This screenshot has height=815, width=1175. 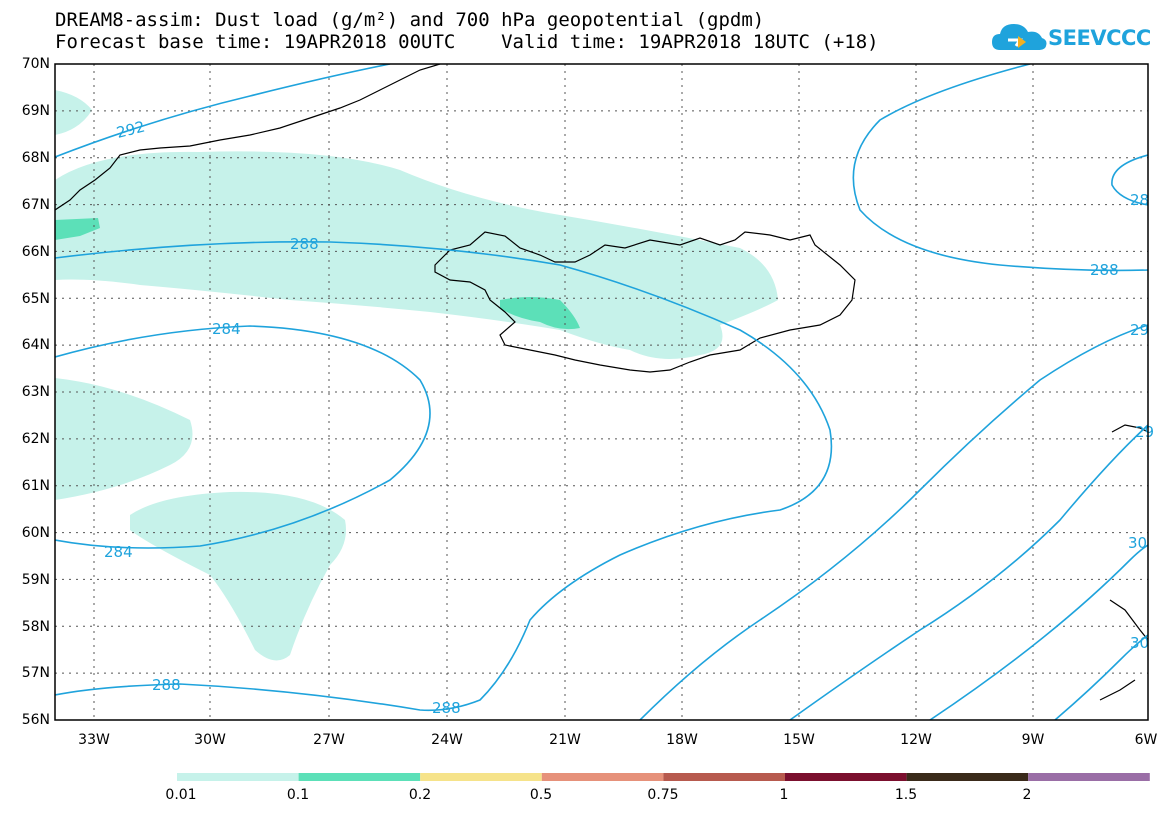 What do you see at coordinates (420, 795) in the screenshot?
I see `colorbar-label: 0.2` at bounding box center [420, 795].